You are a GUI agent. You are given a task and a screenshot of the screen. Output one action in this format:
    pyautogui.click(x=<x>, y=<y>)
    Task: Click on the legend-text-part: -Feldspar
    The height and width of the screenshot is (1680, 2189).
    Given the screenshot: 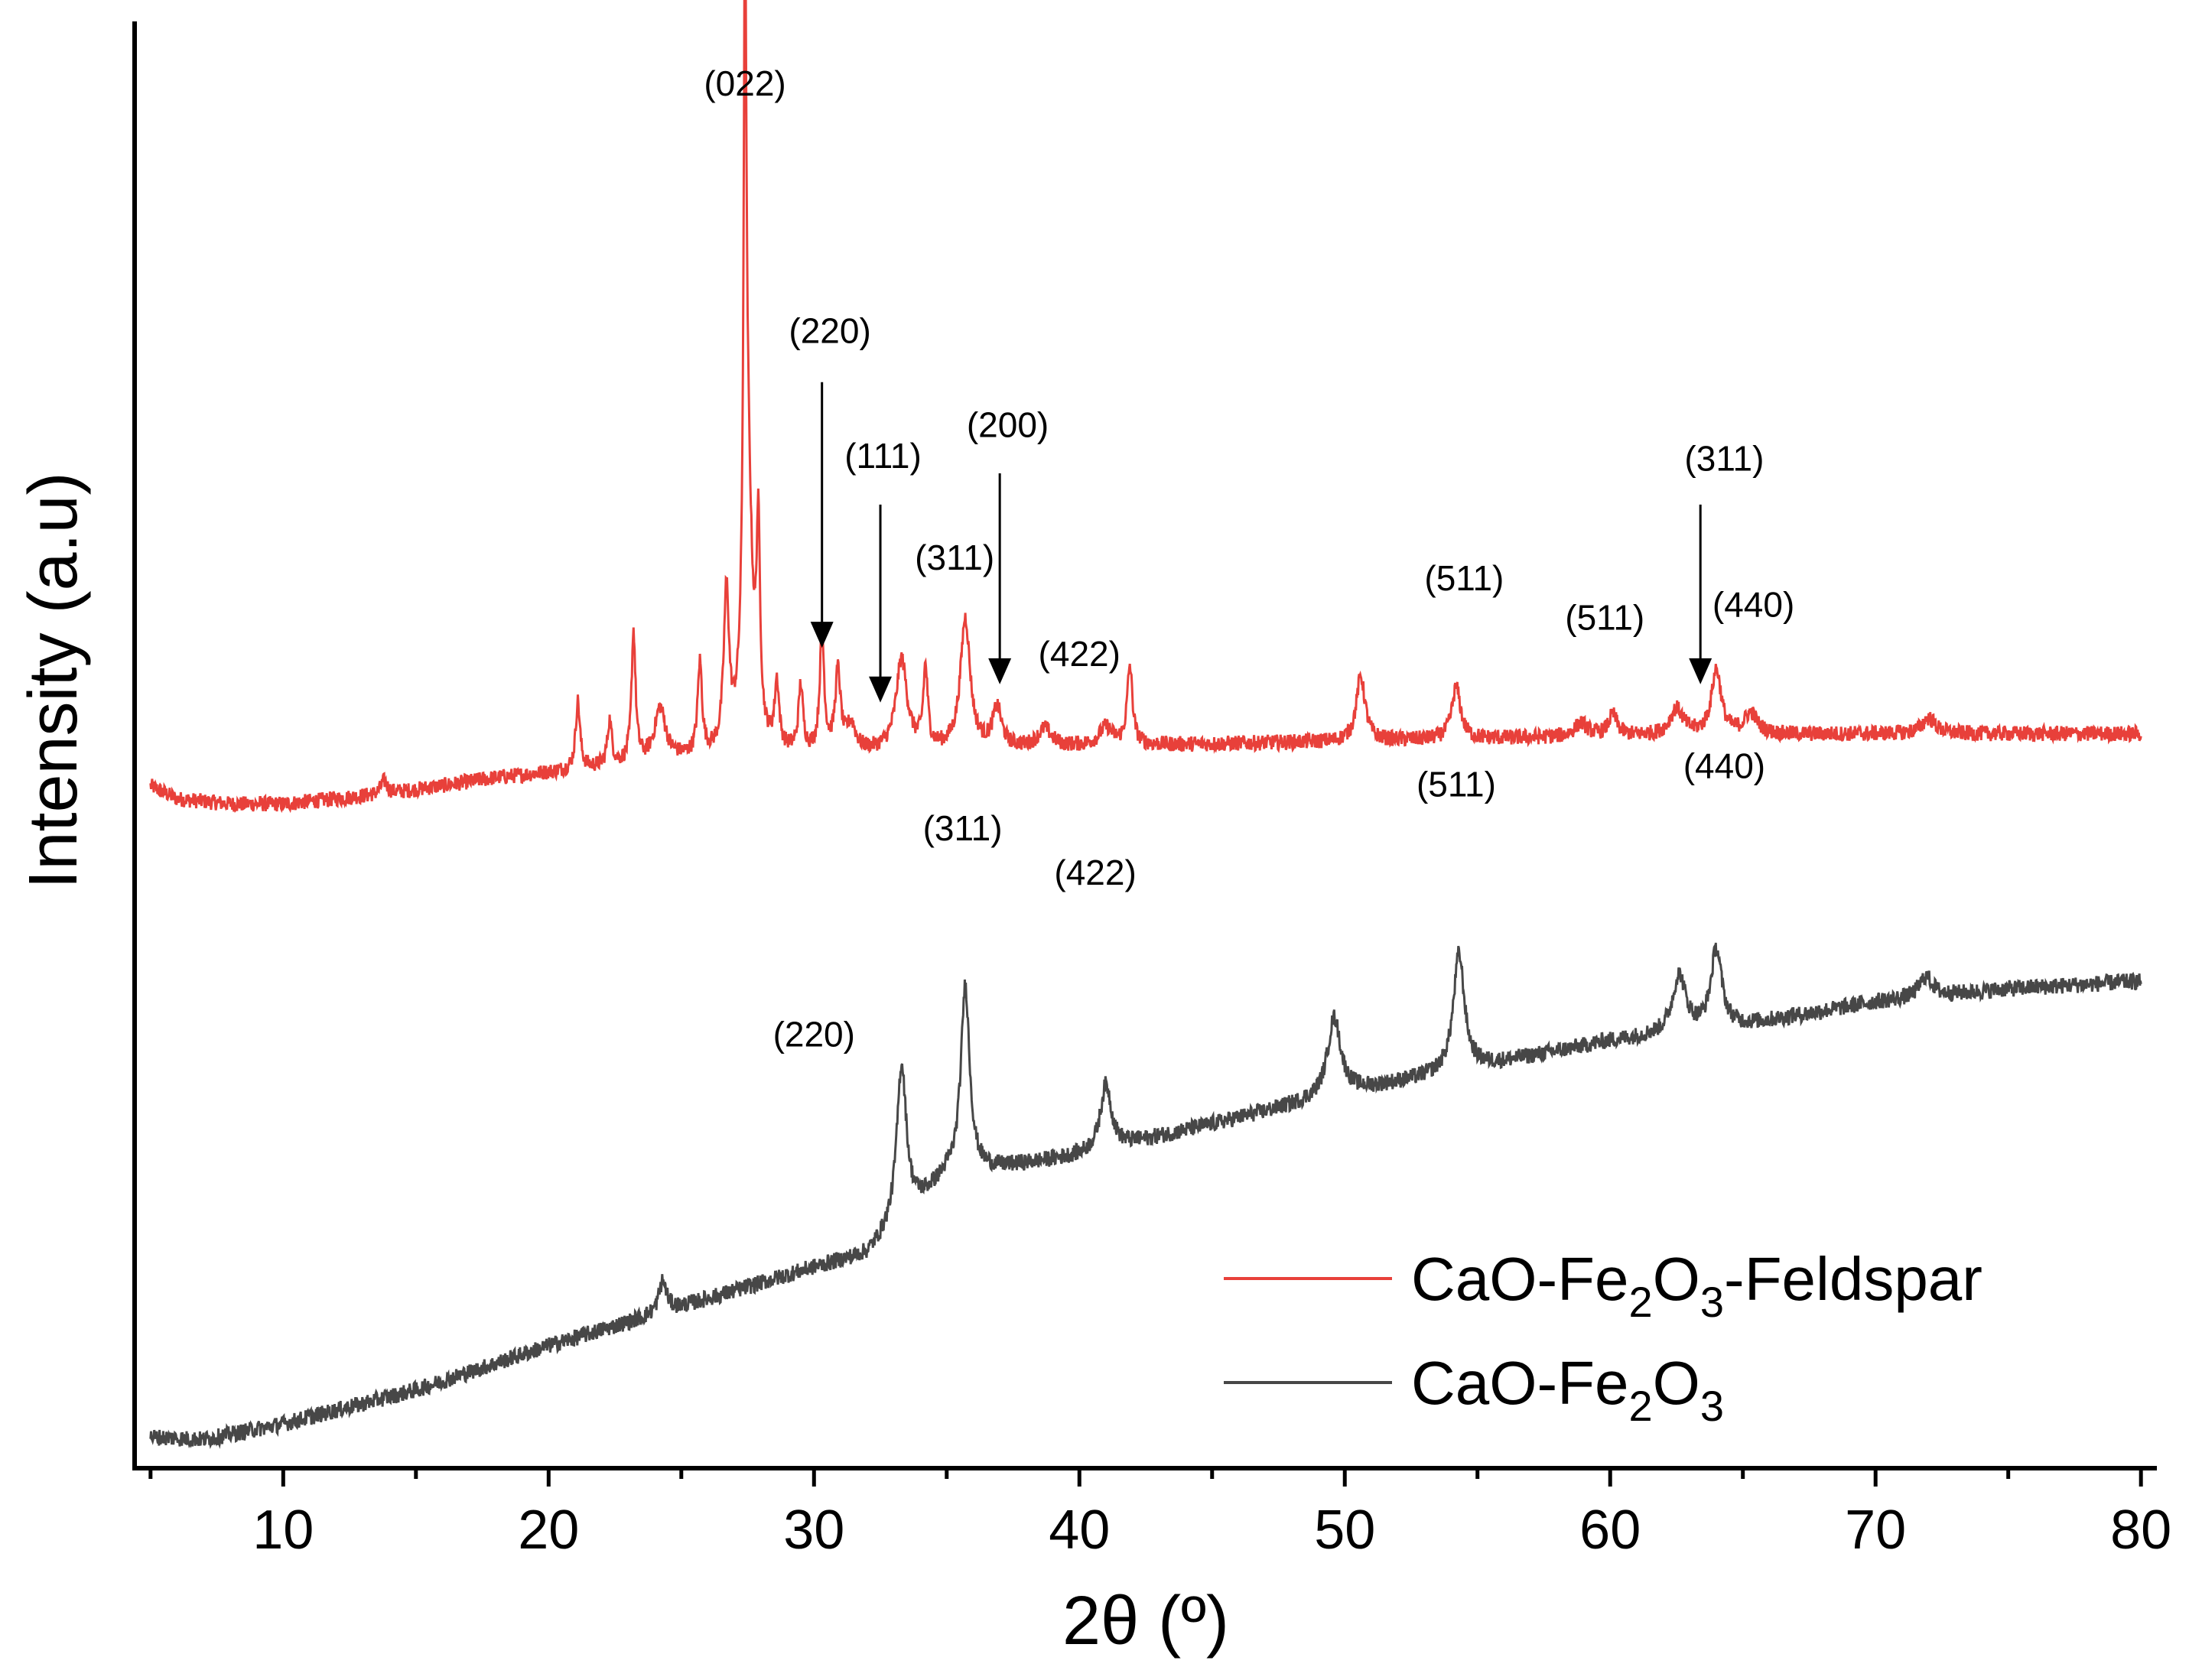 What is the action you would take?
    pyautogui.click(x=1853, y=1279)
    